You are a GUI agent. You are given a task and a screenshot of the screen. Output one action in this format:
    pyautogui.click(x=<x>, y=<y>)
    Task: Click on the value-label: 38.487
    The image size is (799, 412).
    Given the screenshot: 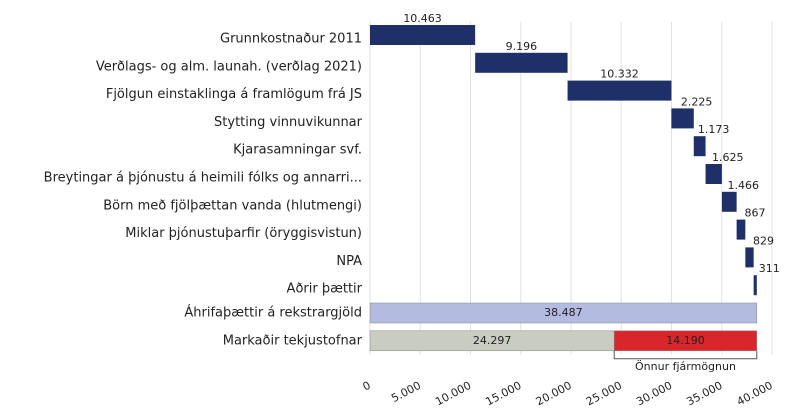 What is the action you would take?
    pyautogui.click(x=563, y=312)
    